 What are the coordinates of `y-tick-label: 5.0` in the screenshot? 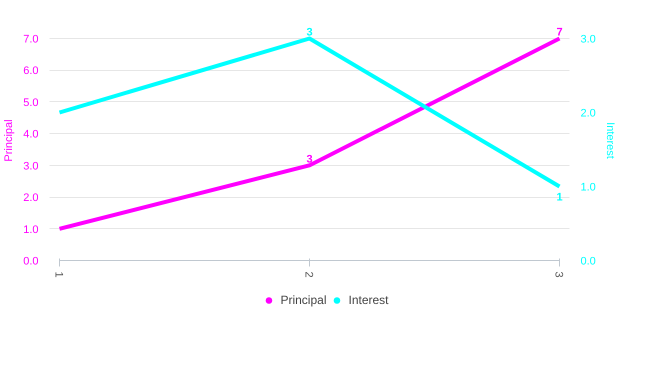 It's located at (31, 102).